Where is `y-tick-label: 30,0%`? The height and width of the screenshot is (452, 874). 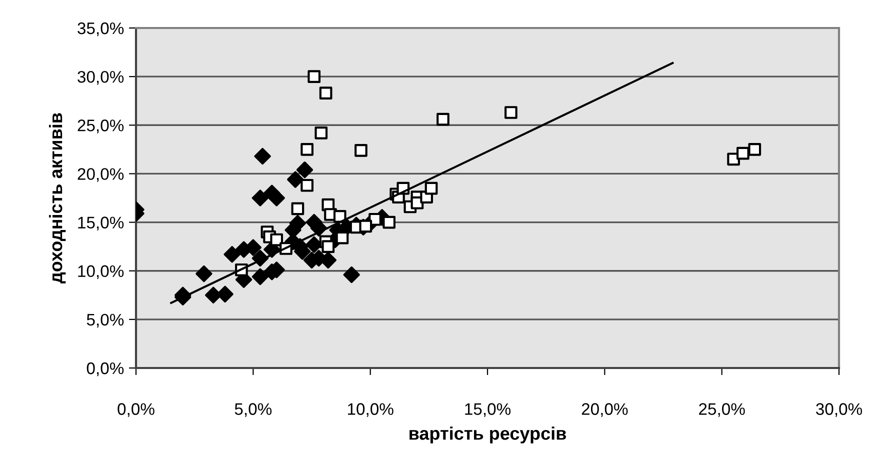
y-tick-label: 30,0% is located at coordinates (101, 77).